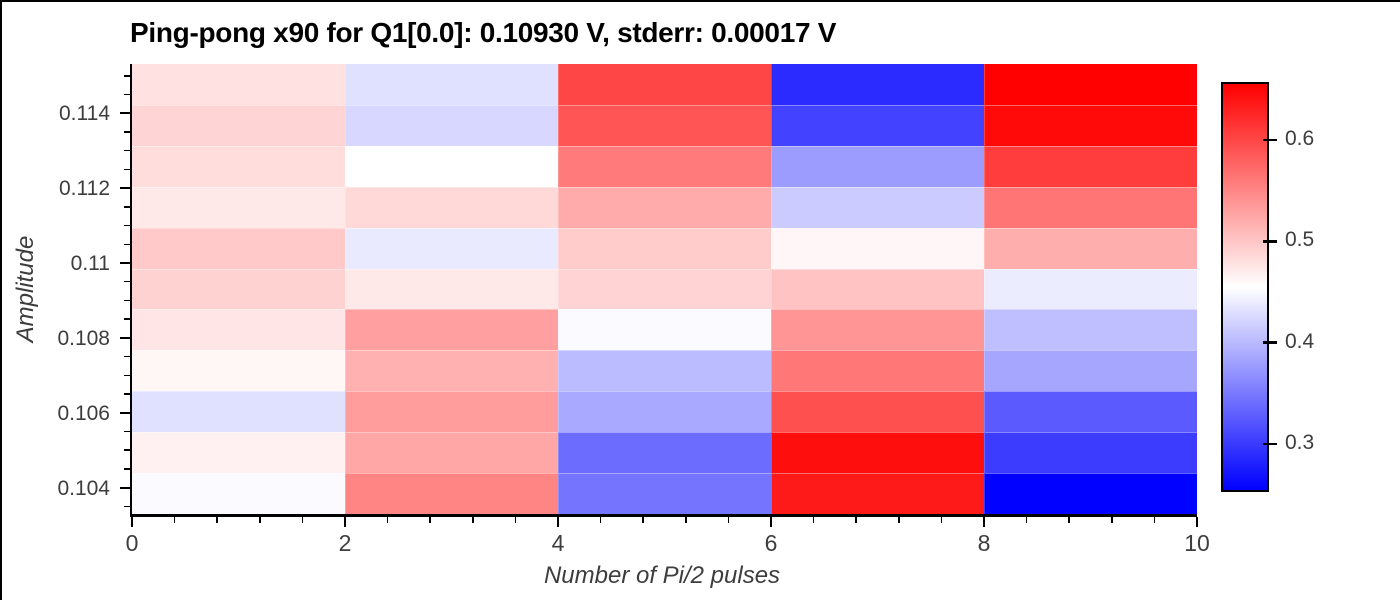 The height and width of the screenshot is (600, 1400). Describe the element at coordinates (1300, 139) in the screenshot. I see `colorbar-tick-label: 0.6` at that location.